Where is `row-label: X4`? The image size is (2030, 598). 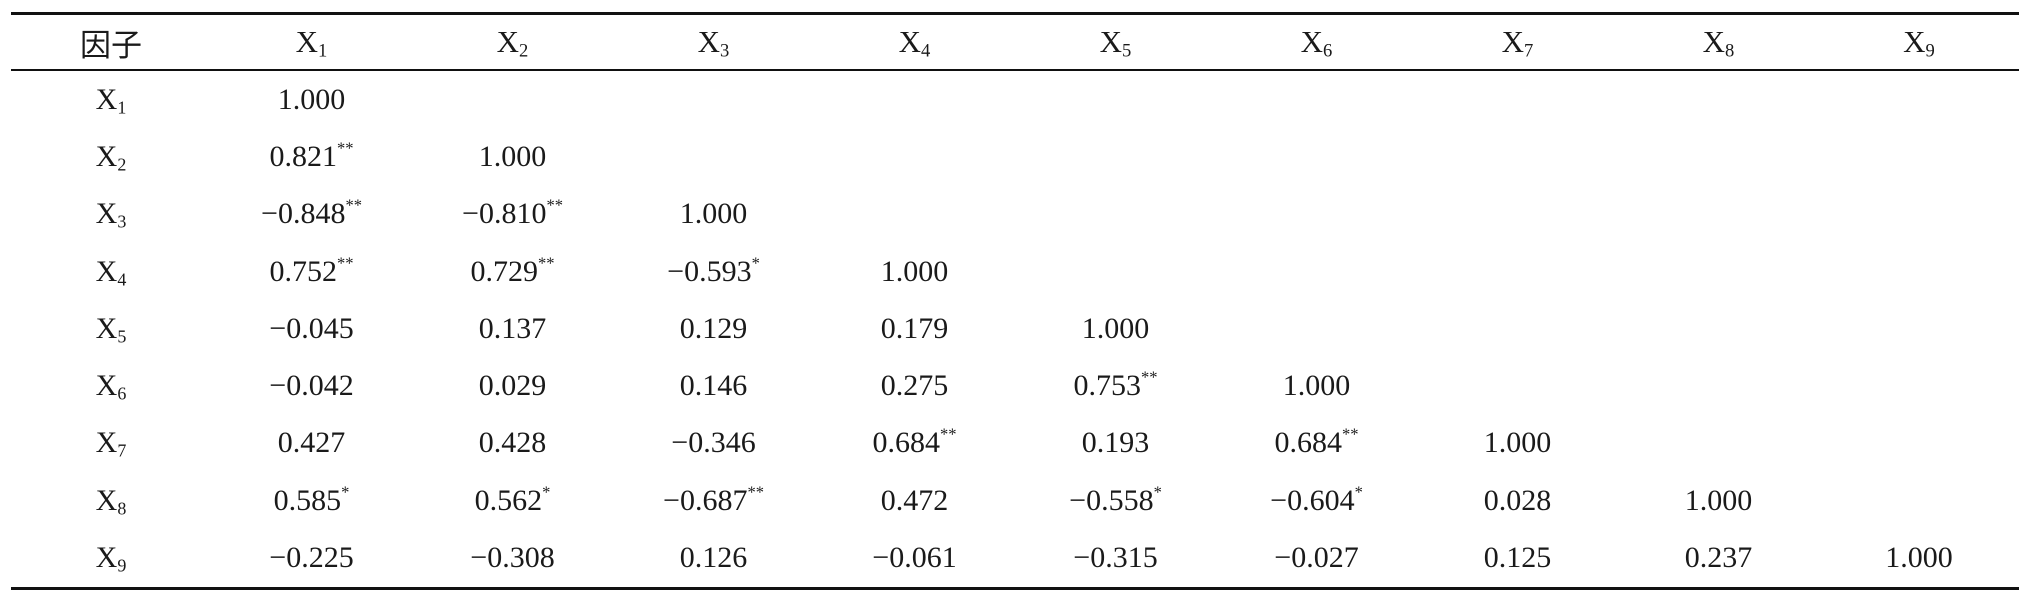 row-label: X4 is located at coordinates (111, 271).